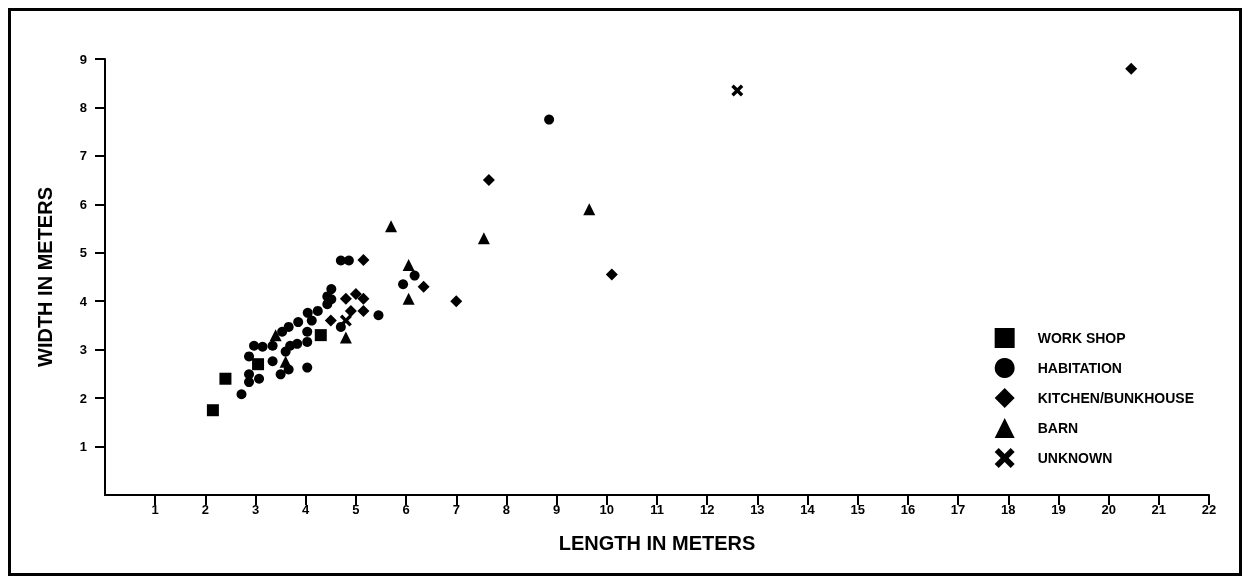 This screenshot has height=586, width=1252. What do you see at coordinates (155, 509) in the screenshot?
I see `x-tick-label: 1` at bounding box center [155, 509].